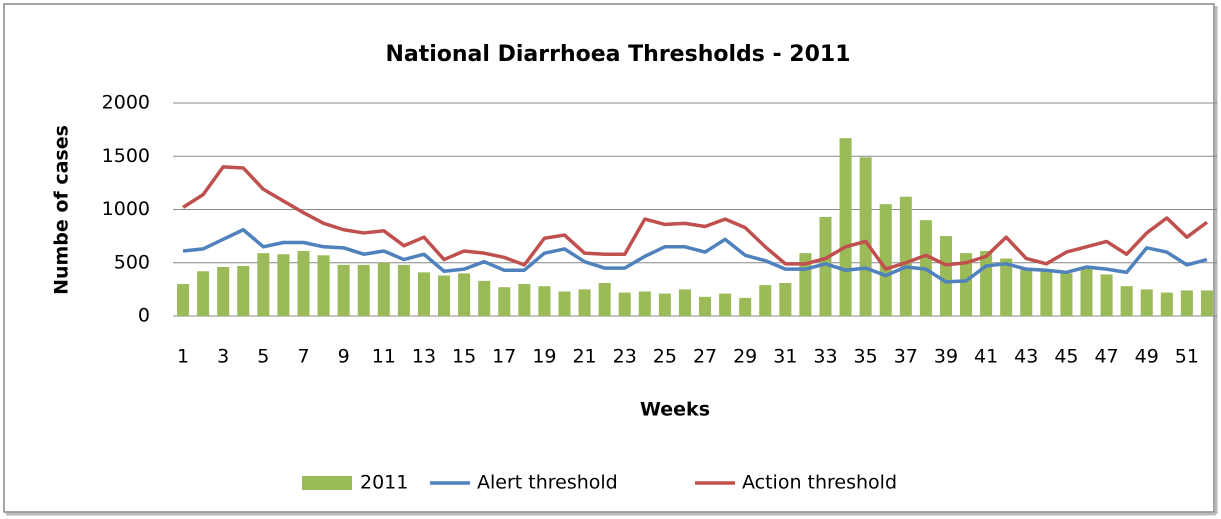 Image resolution: width=1221 pixels, height=519 pixels. Describe the element at coordinates (946, 357) in the screenshot. I see `x-tick-label: 39` at that location.